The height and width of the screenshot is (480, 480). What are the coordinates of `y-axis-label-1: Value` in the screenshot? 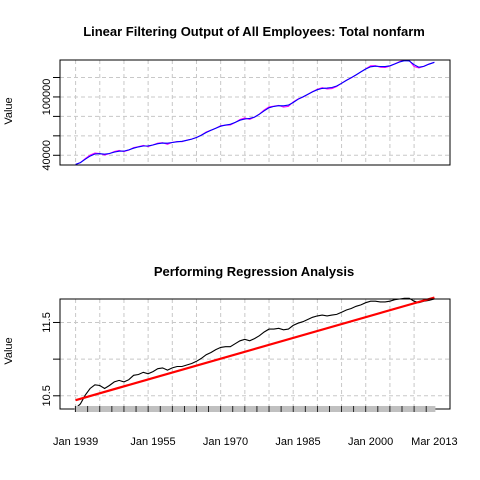 It's located at (9, 110).